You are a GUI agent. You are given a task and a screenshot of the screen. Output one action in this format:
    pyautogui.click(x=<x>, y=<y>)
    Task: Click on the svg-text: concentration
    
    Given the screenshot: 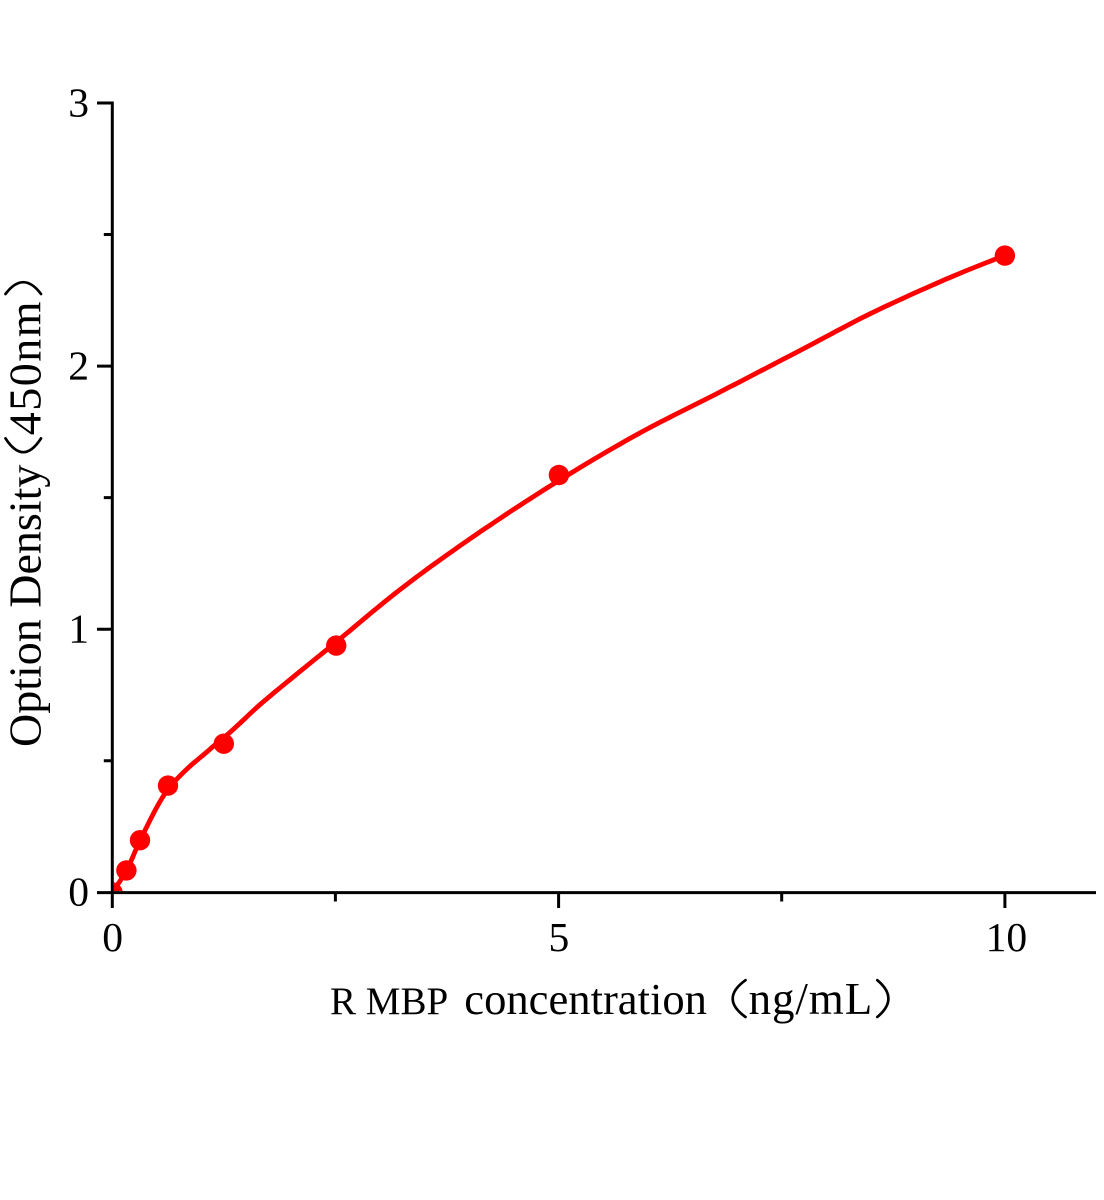 What is the action you would take?
    pyautogui.click(x=585, y=999)
    